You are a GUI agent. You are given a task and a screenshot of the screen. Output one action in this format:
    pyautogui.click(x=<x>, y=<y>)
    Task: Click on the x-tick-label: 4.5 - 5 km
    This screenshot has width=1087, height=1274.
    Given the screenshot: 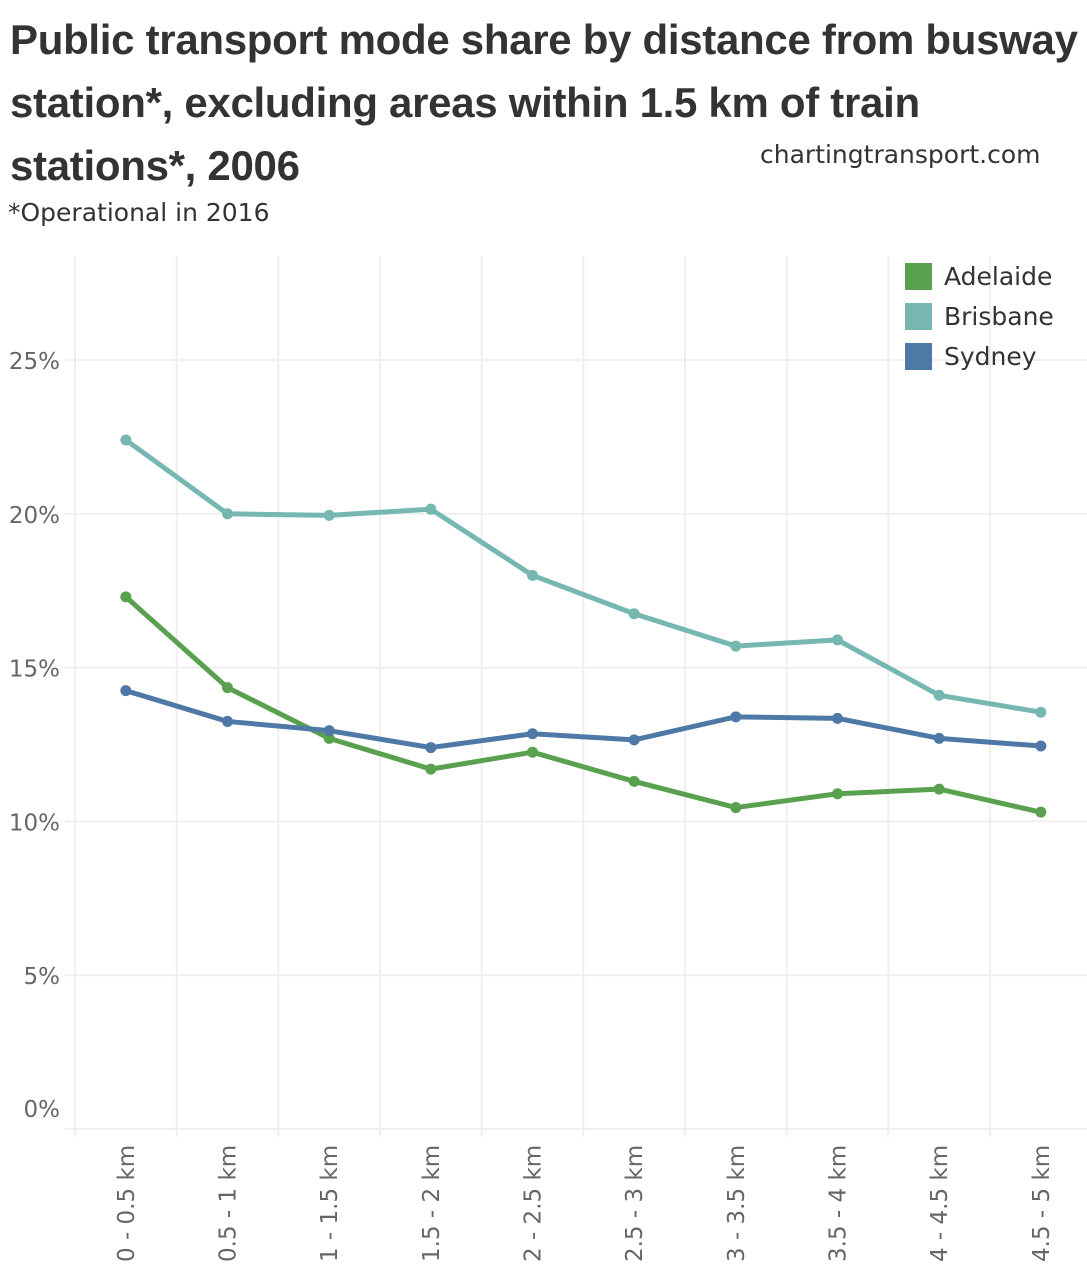 What is the action you would take?
    pyautogui.click(x=1042, y=1203)
    